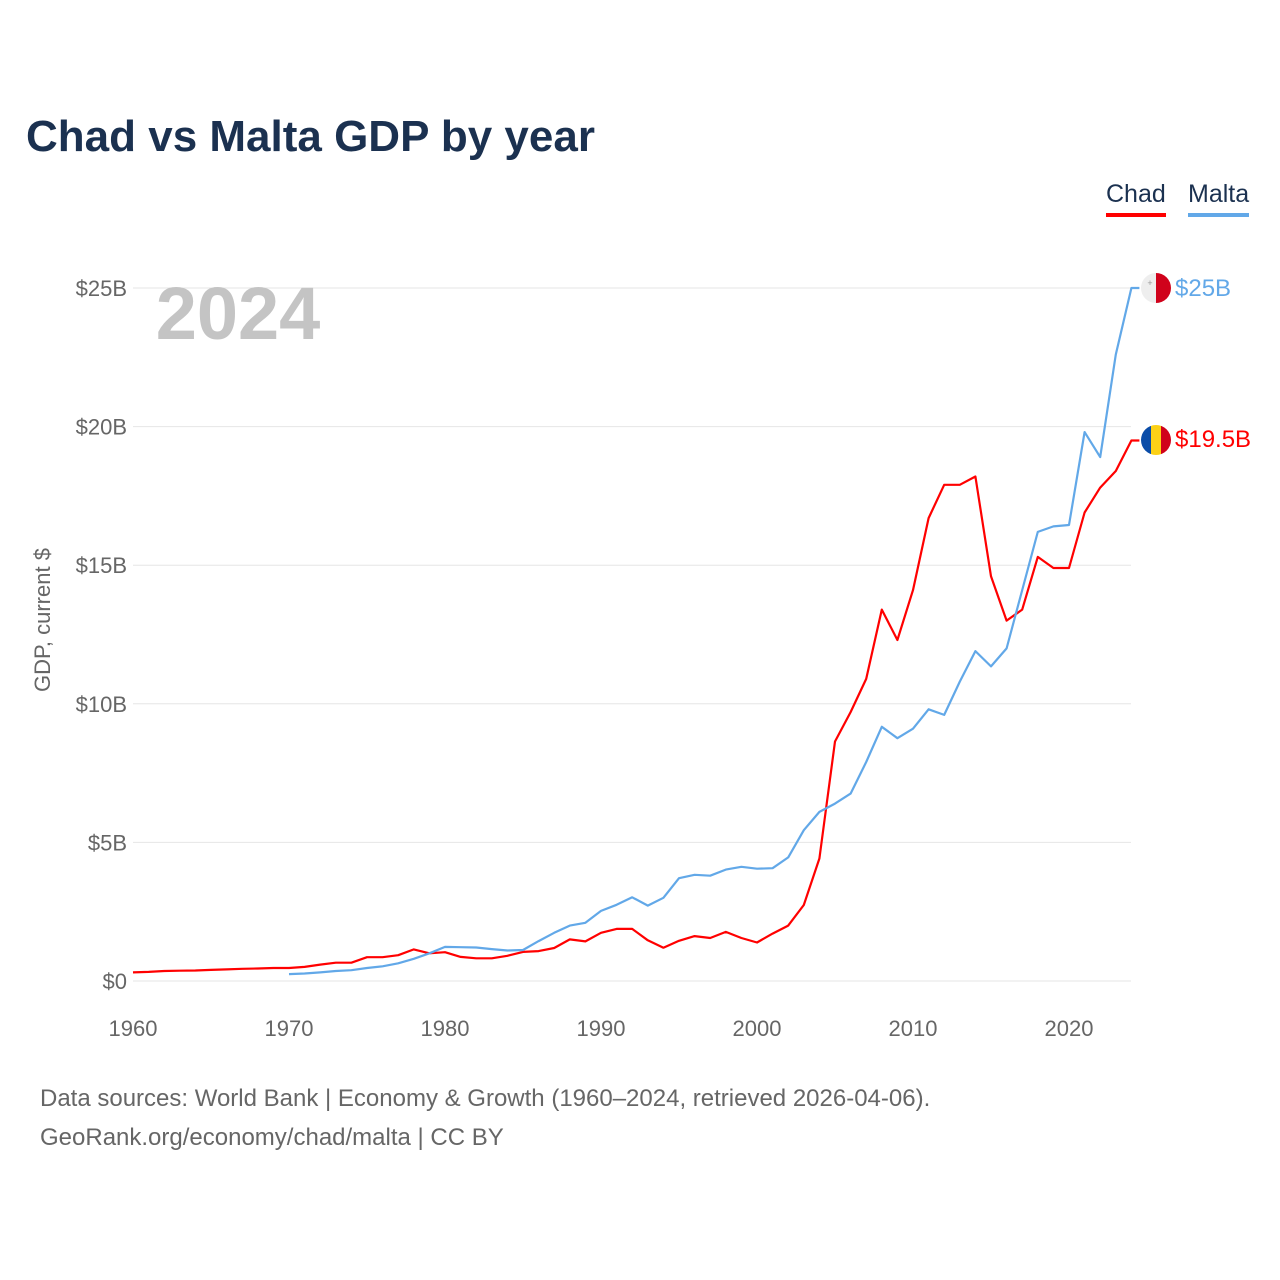 This screenshot has height=1280, width=1280. Describe the element at coordinates (1203, 288) in the screenshot. I see `malta-end-label: $25B` at that location.